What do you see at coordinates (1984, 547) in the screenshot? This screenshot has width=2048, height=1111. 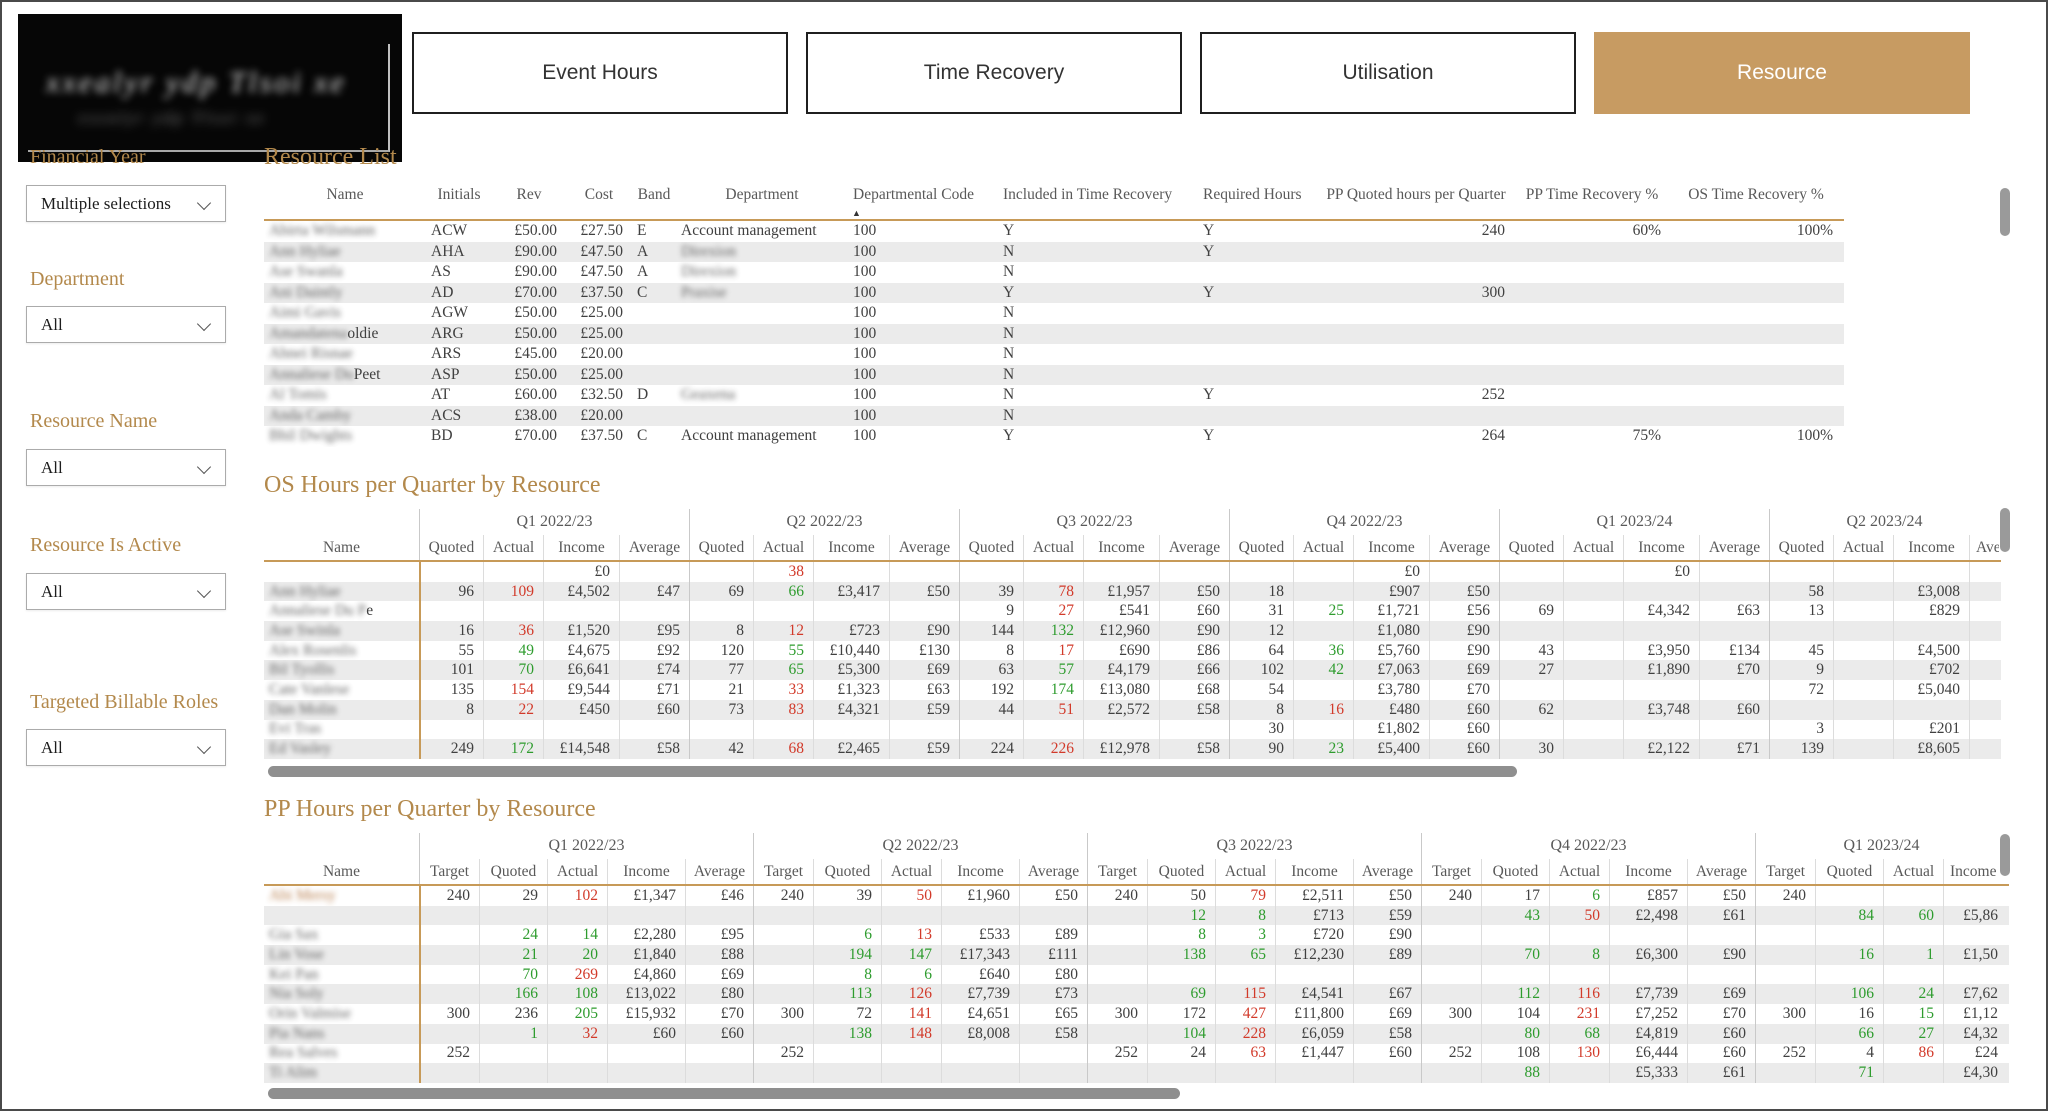 I see `column-header-q2-2023-24-average: Average` at bounding box center [1984, 547].